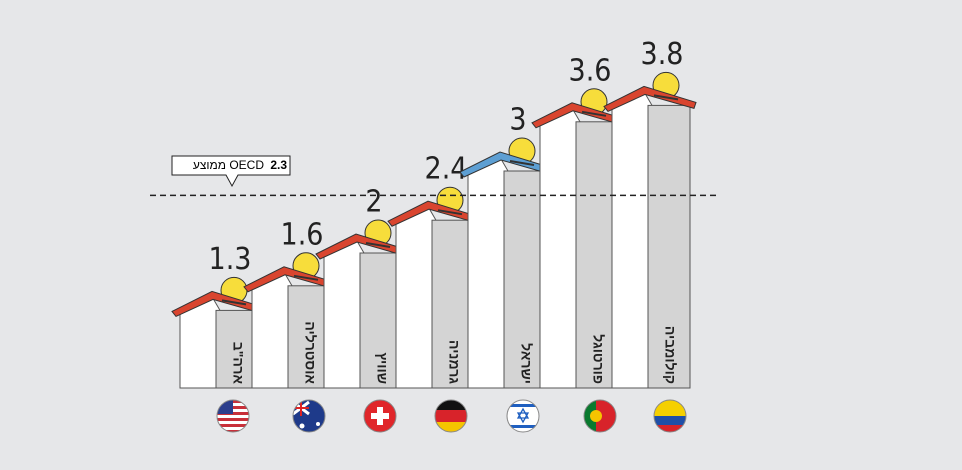  Describe the element at coordinates (517, 120) in the screenshot. I see `value-label: 3` at that location.